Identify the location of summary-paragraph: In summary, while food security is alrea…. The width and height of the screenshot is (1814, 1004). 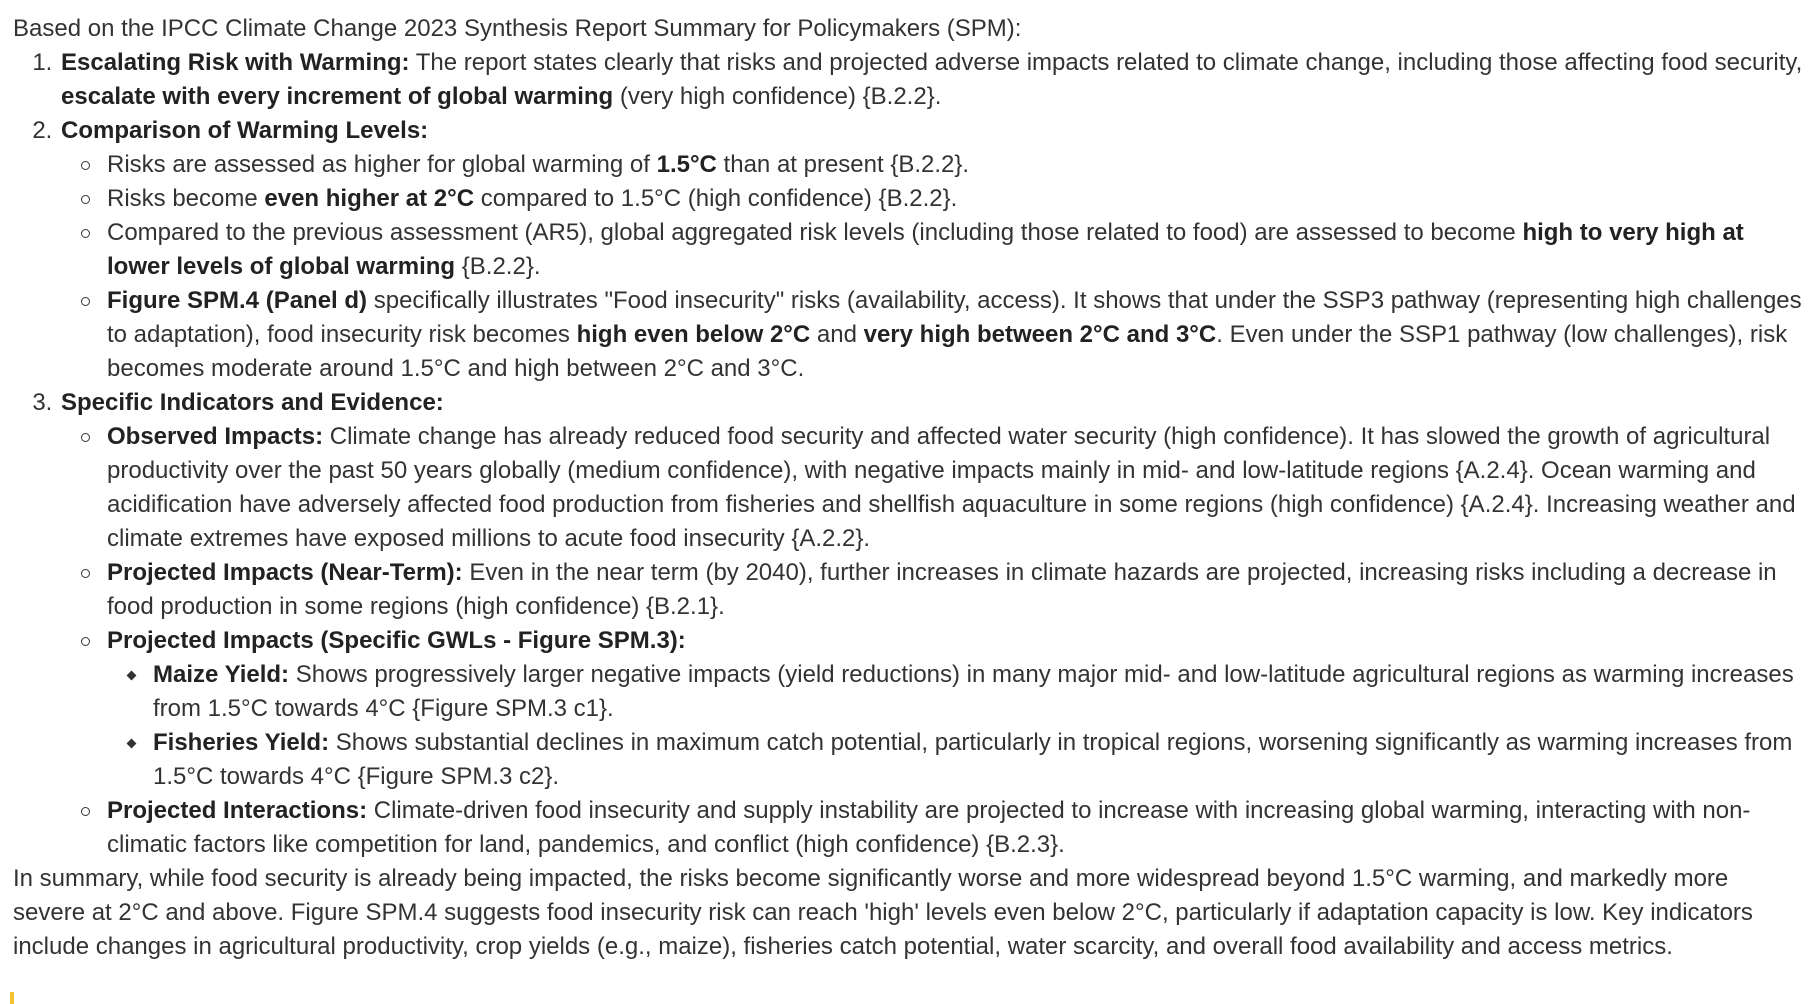
(883, 912).